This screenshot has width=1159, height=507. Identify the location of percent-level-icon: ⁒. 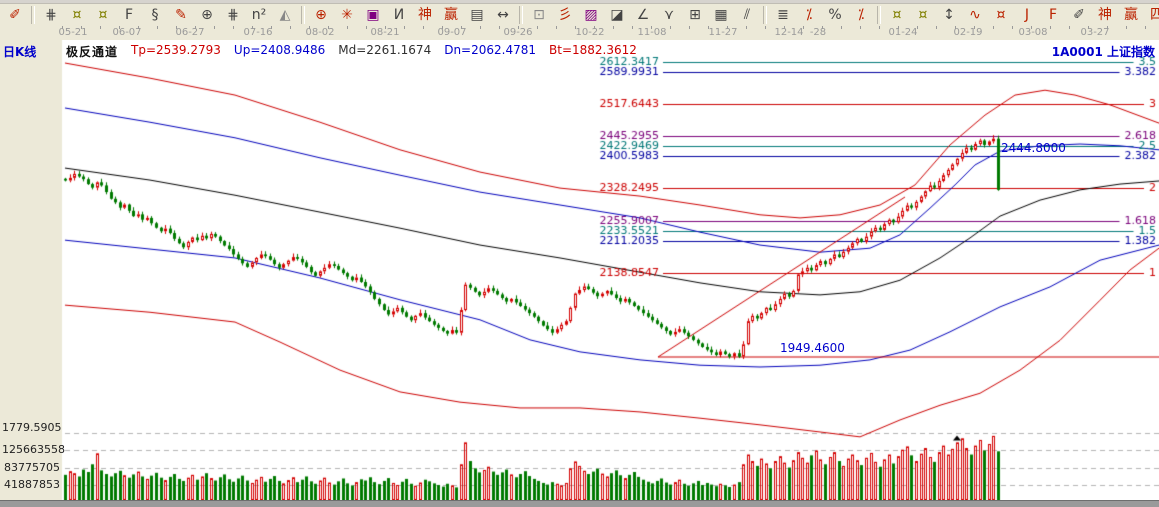
(861, 15).